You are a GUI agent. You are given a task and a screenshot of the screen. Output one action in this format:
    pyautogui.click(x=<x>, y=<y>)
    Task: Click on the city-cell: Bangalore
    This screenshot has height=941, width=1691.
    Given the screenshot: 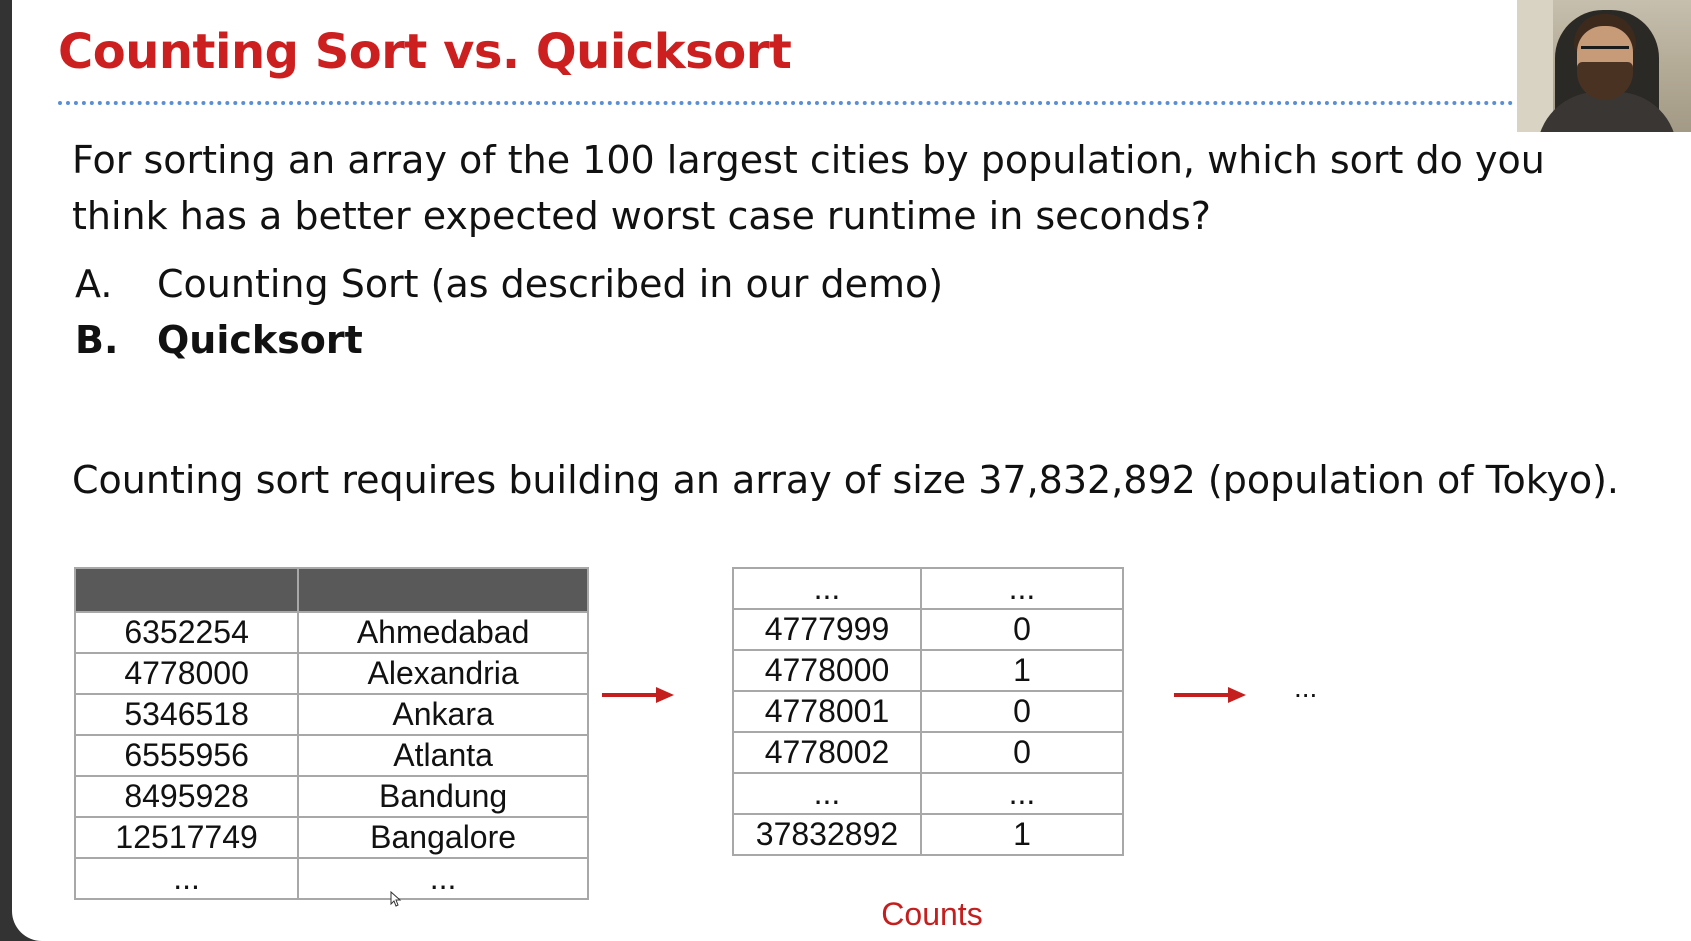 What is the action you would take?
    pyautogui.click(x=443, y=837)
    